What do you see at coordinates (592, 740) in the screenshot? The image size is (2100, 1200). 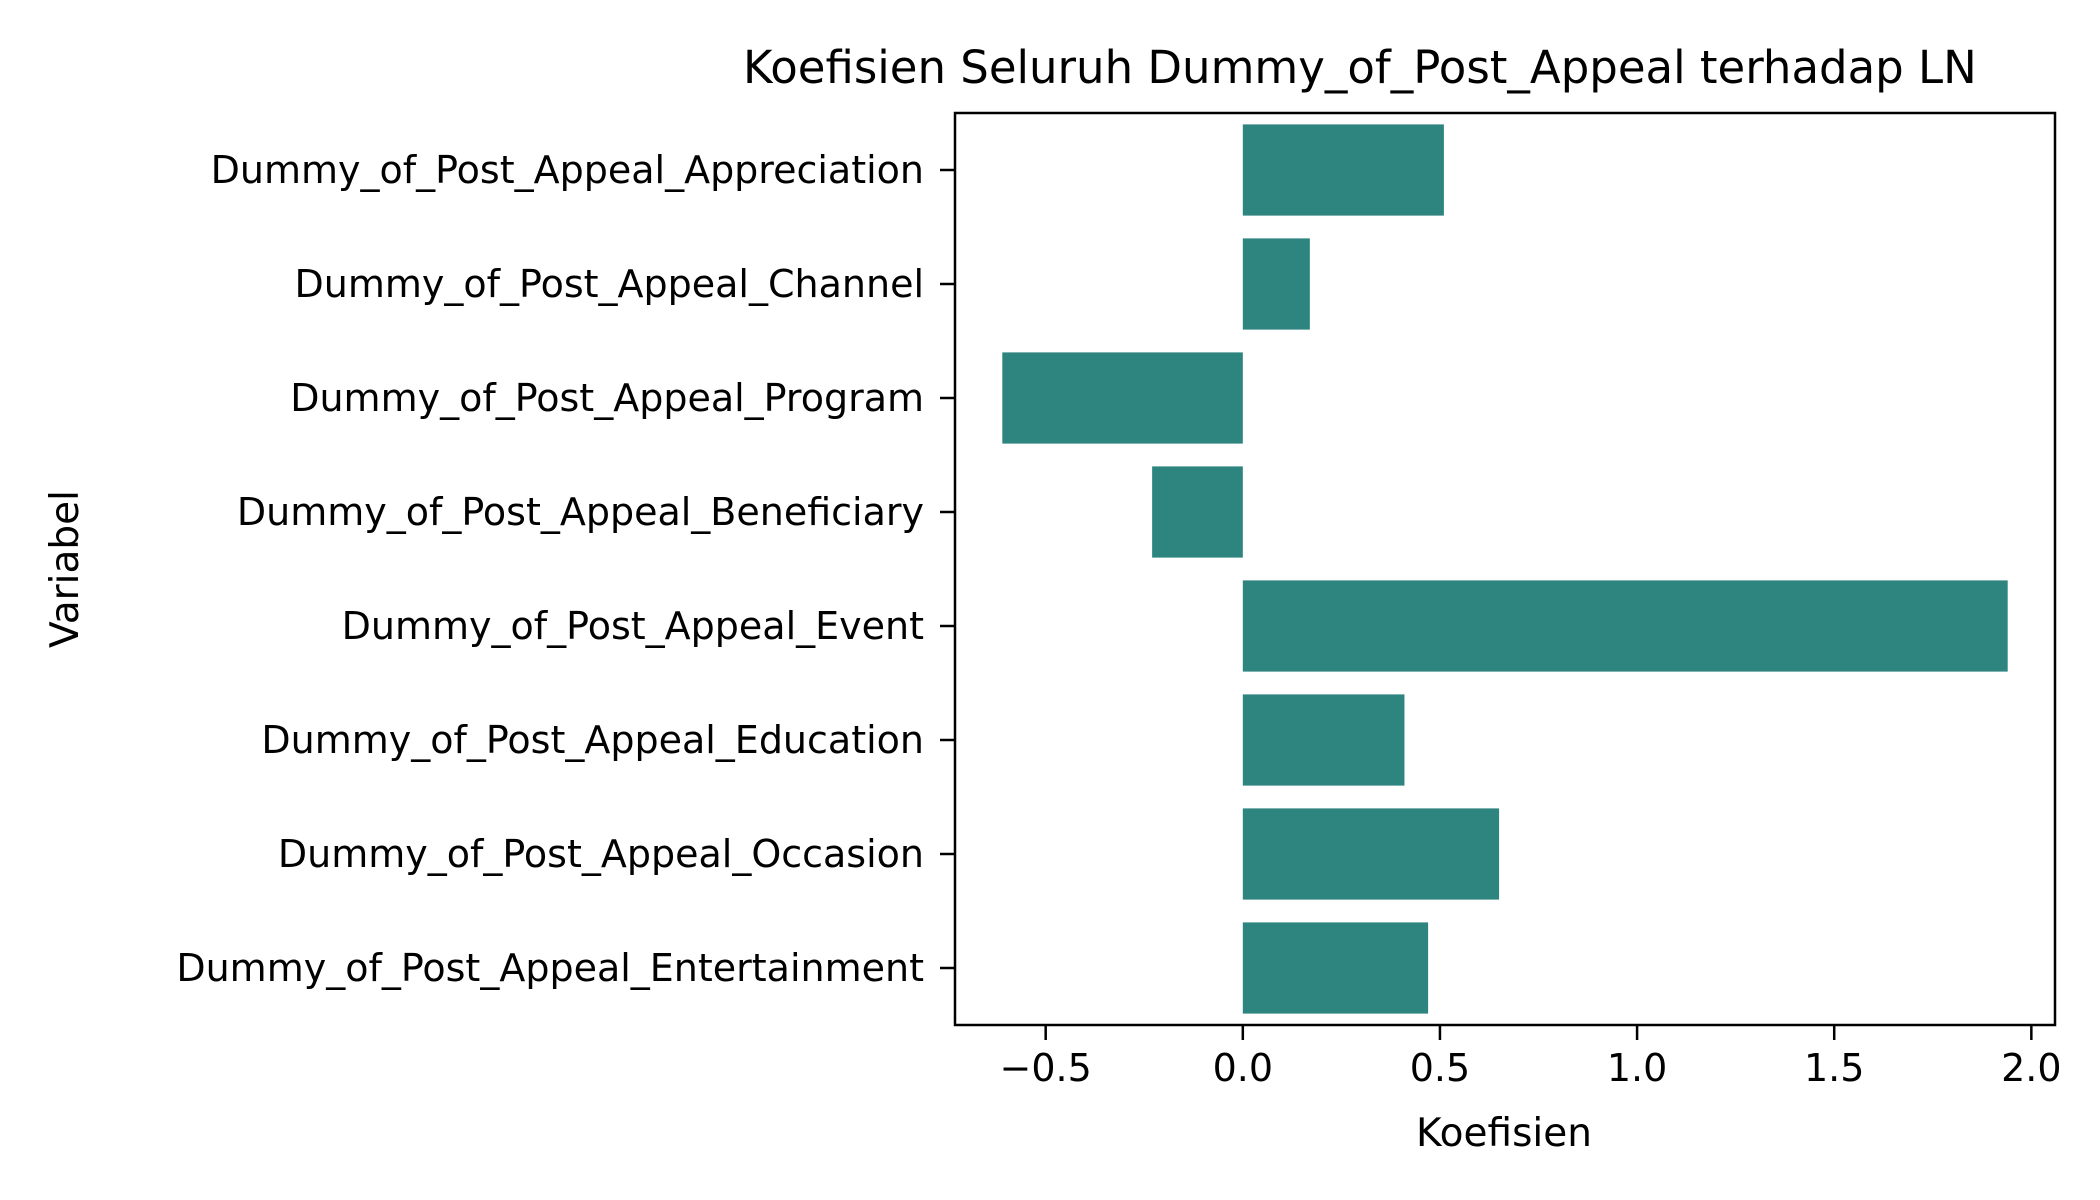 I see `y-tick-label: Dummy_of_Post_Appeal_Education` at bounding box center [592, 740].